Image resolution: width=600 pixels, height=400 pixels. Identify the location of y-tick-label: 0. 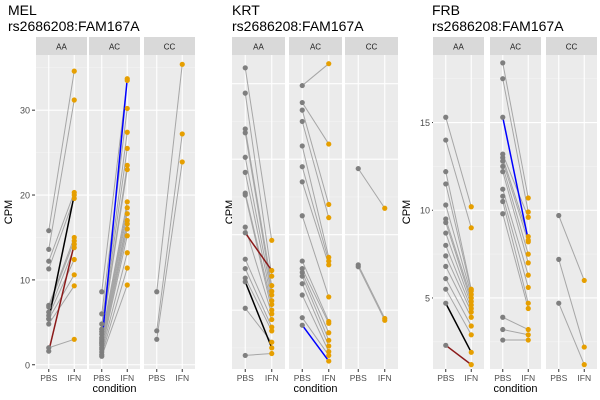
(27, 365).